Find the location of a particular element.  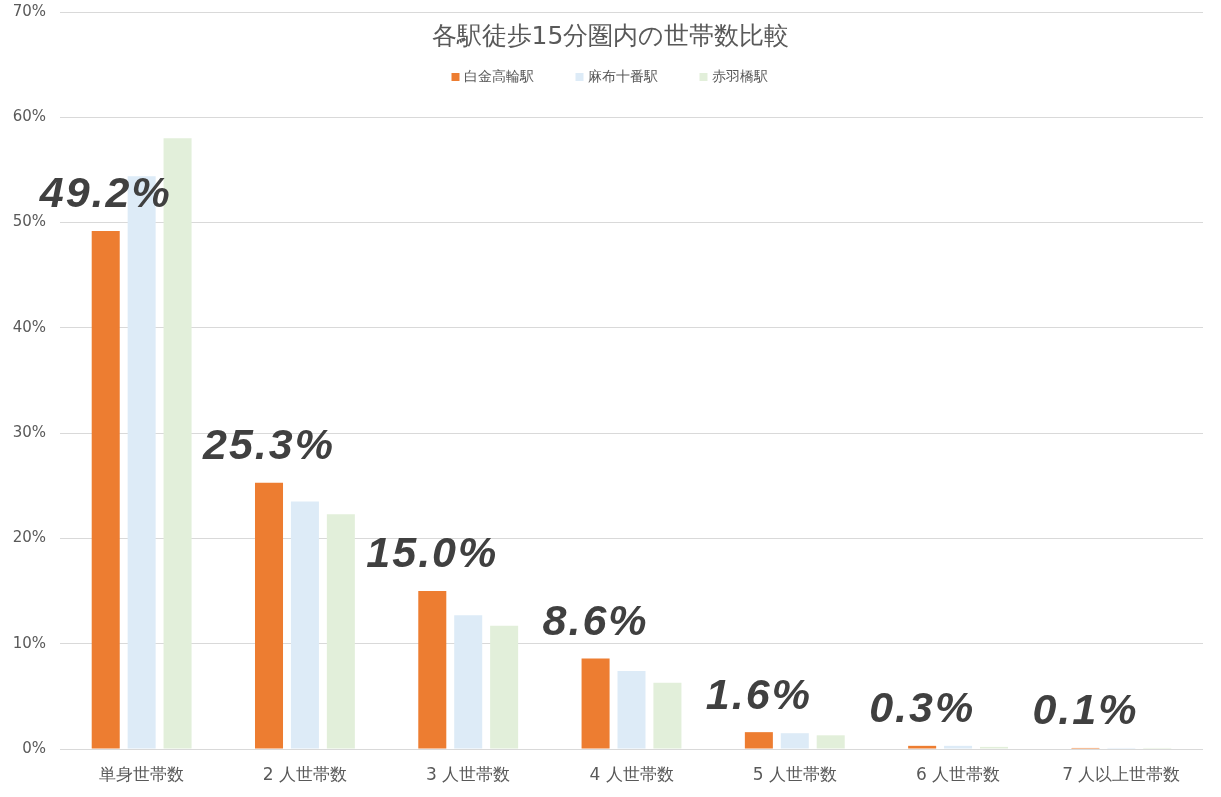

y-tick-label: 30% is located at coordinates (29, 432).